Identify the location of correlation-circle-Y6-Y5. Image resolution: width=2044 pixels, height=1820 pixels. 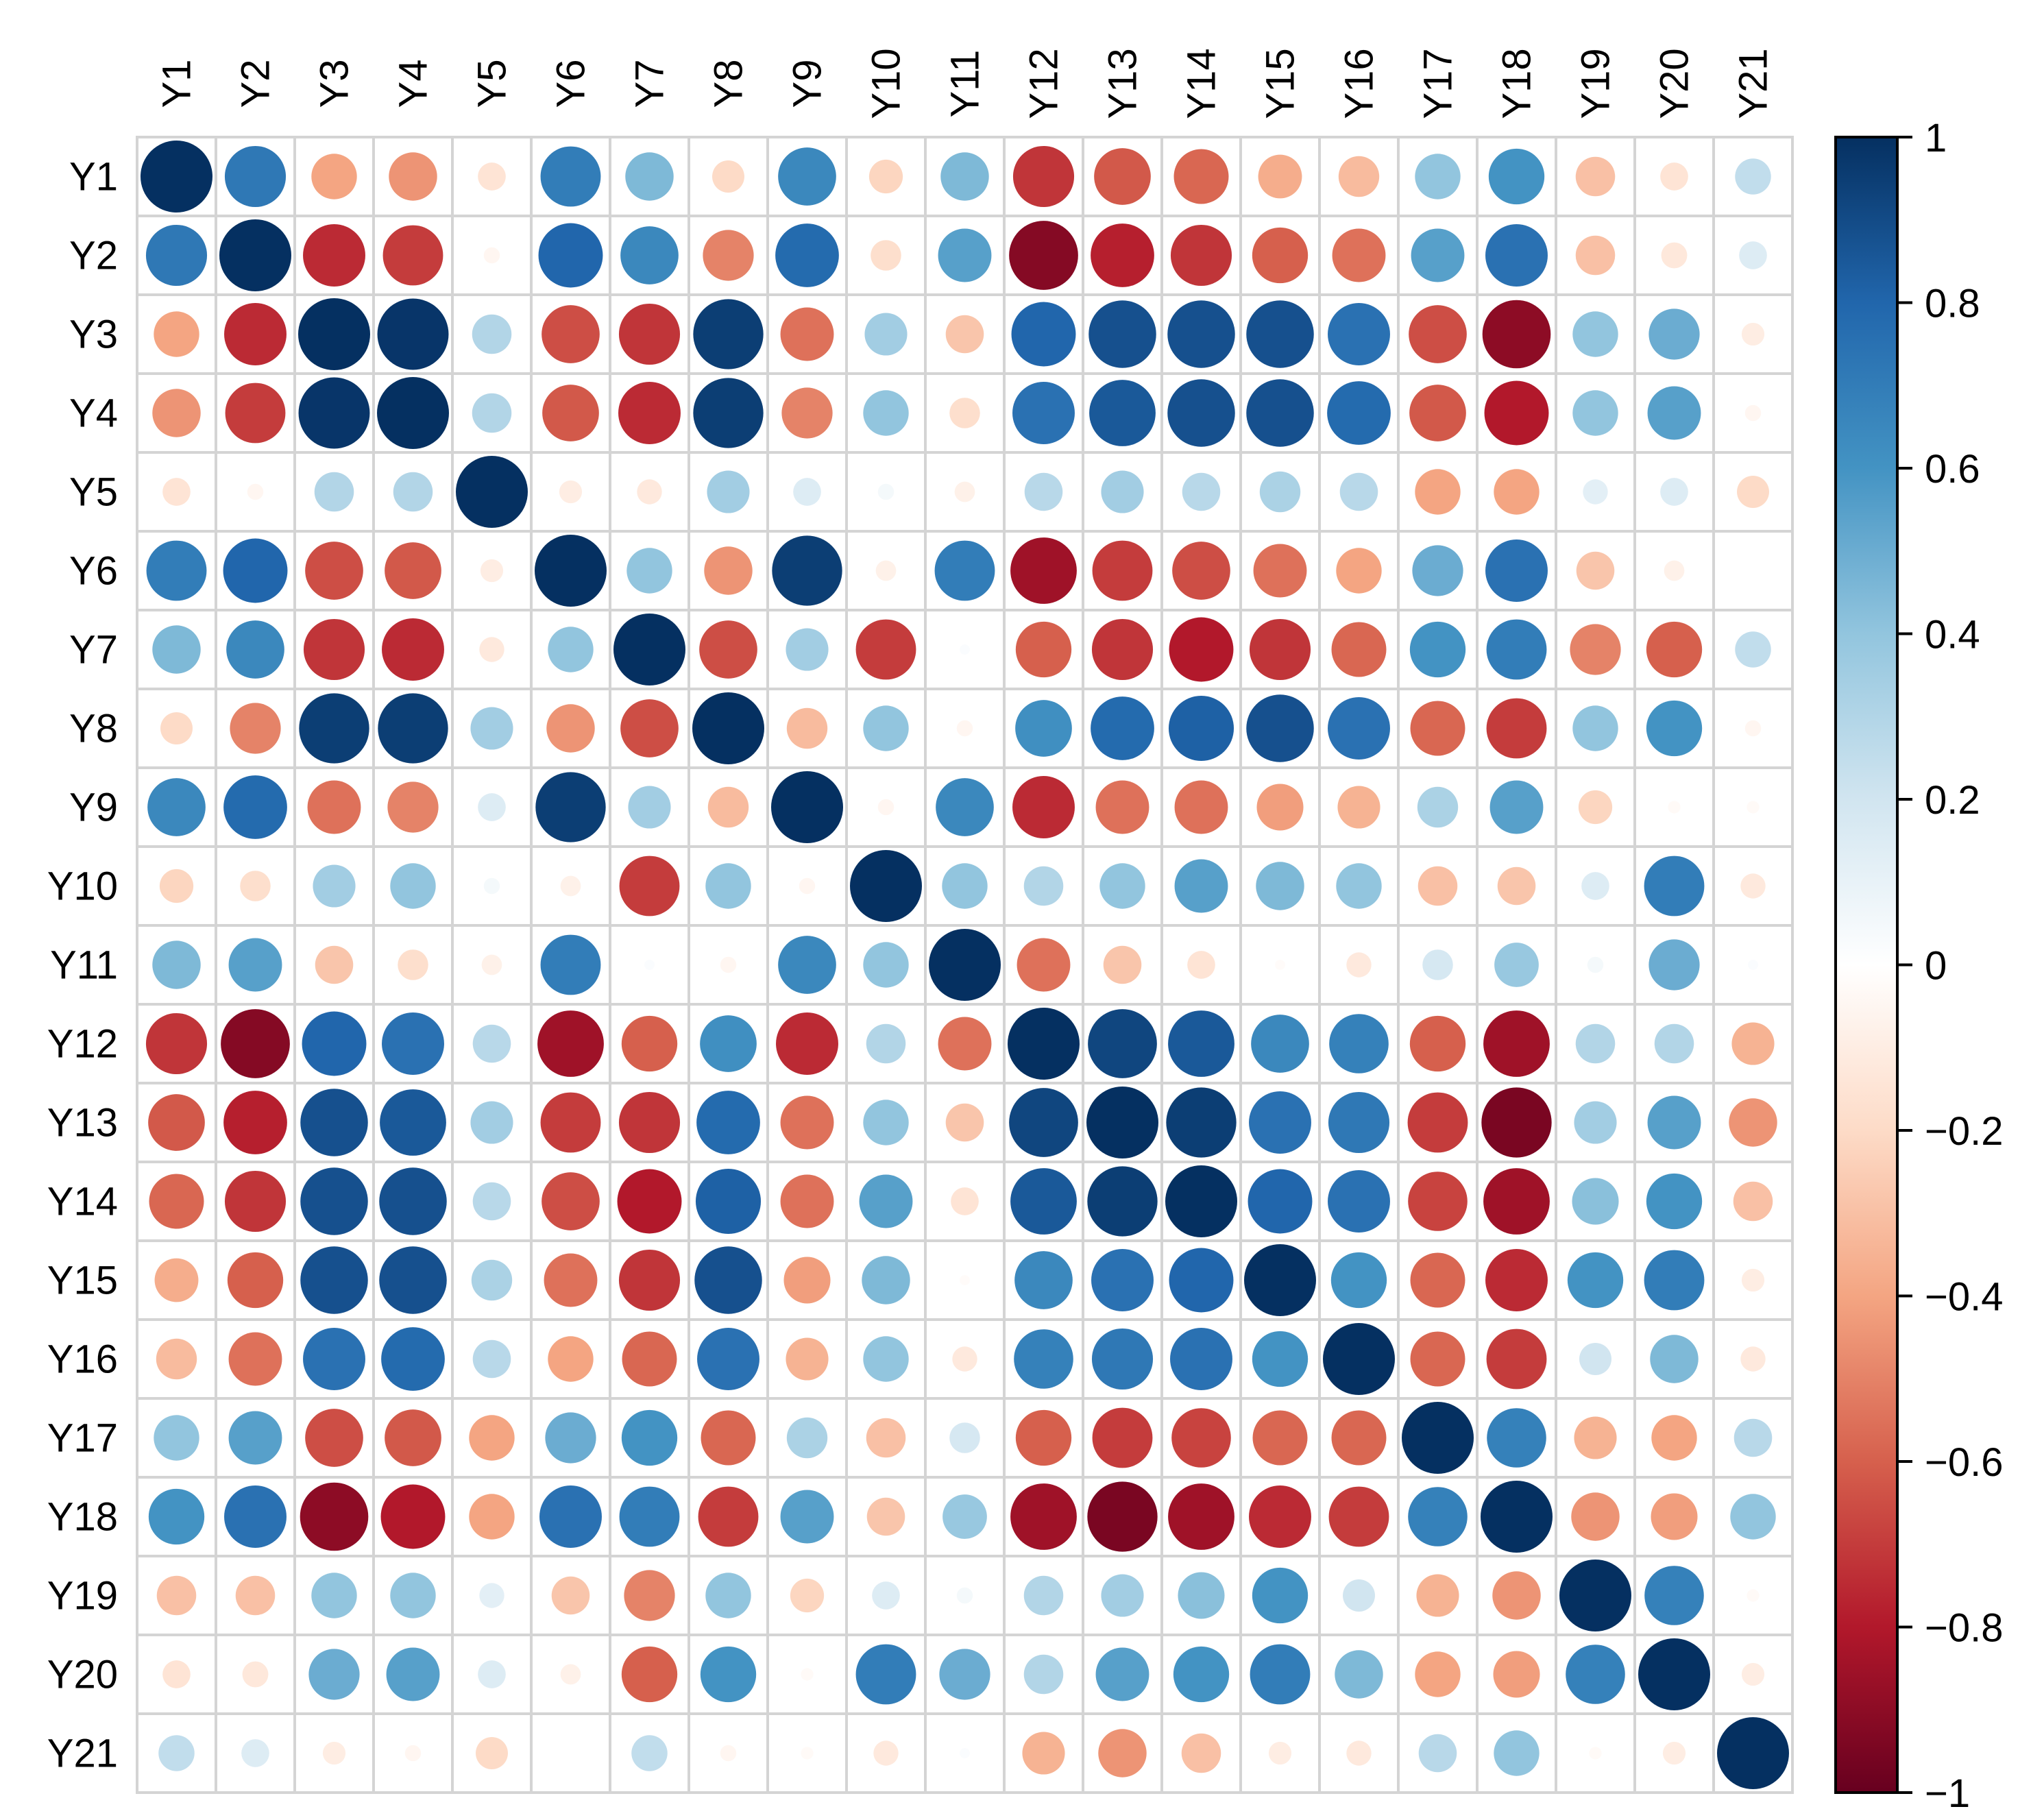
(492, 571).